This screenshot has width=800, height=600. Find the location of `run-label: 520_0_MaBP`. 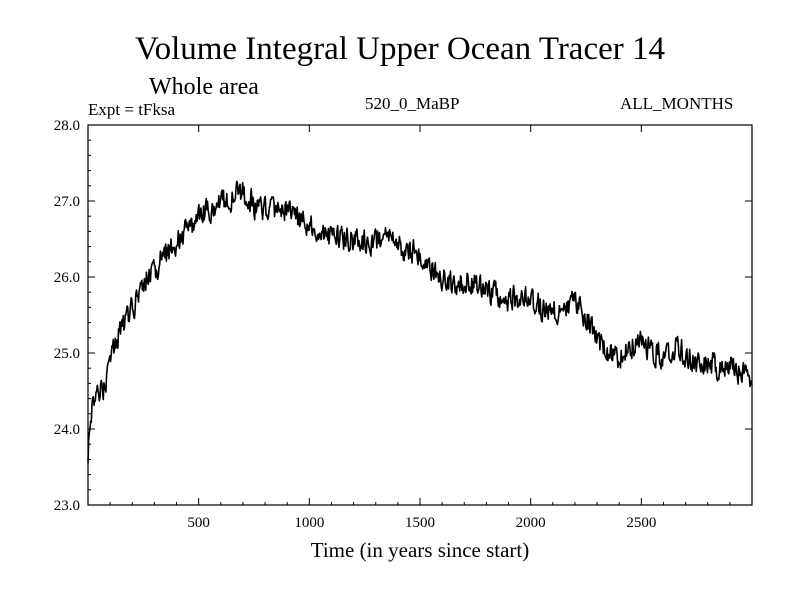

run-label: 520_0_MaBP is located at coordinates (412, 103).